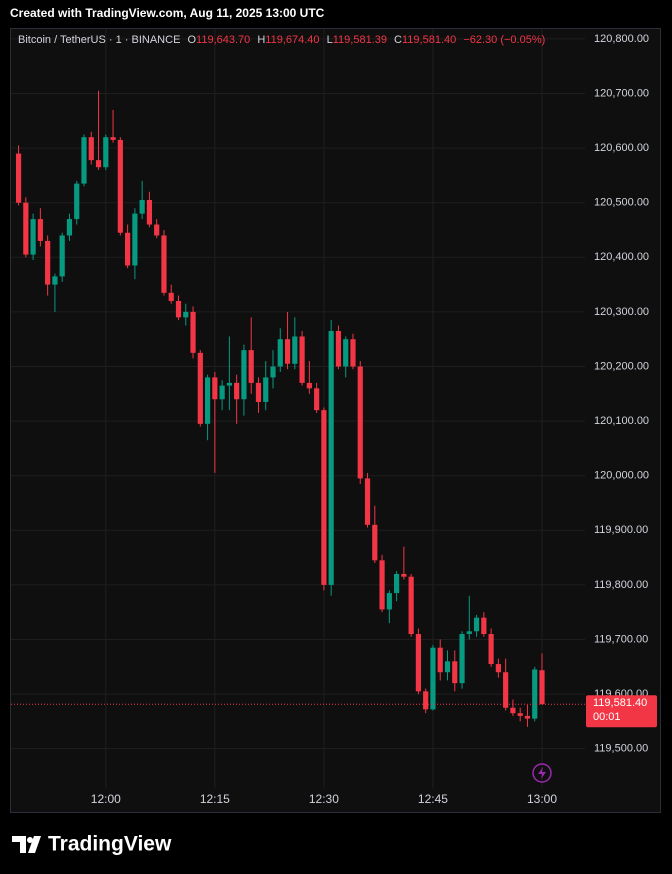 This screenshot has height=874, width=672. I want to click on x-tick-label: 13:00, so click(542, 799).